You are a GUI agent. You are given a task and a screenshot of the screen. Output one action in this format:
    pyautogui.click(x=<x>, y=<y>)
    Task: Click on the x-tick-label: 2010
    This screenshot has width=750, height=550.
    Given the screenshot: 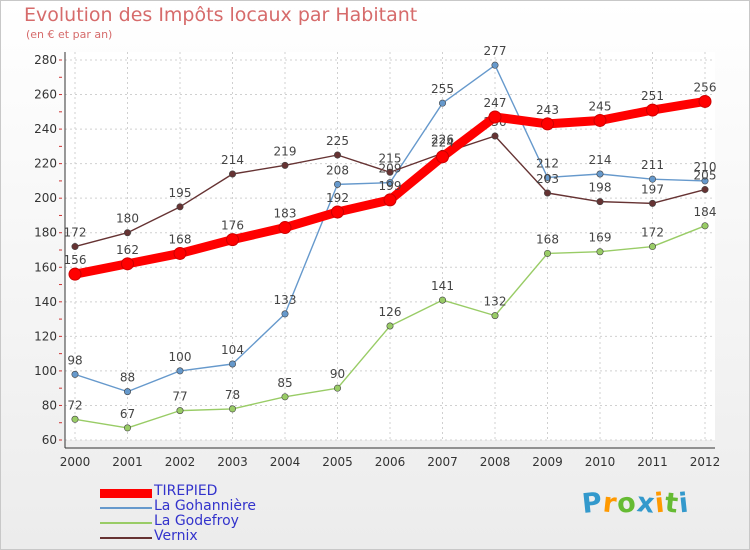 What is the action you would take?
    pyautogui.click(x=600, y=462)
    